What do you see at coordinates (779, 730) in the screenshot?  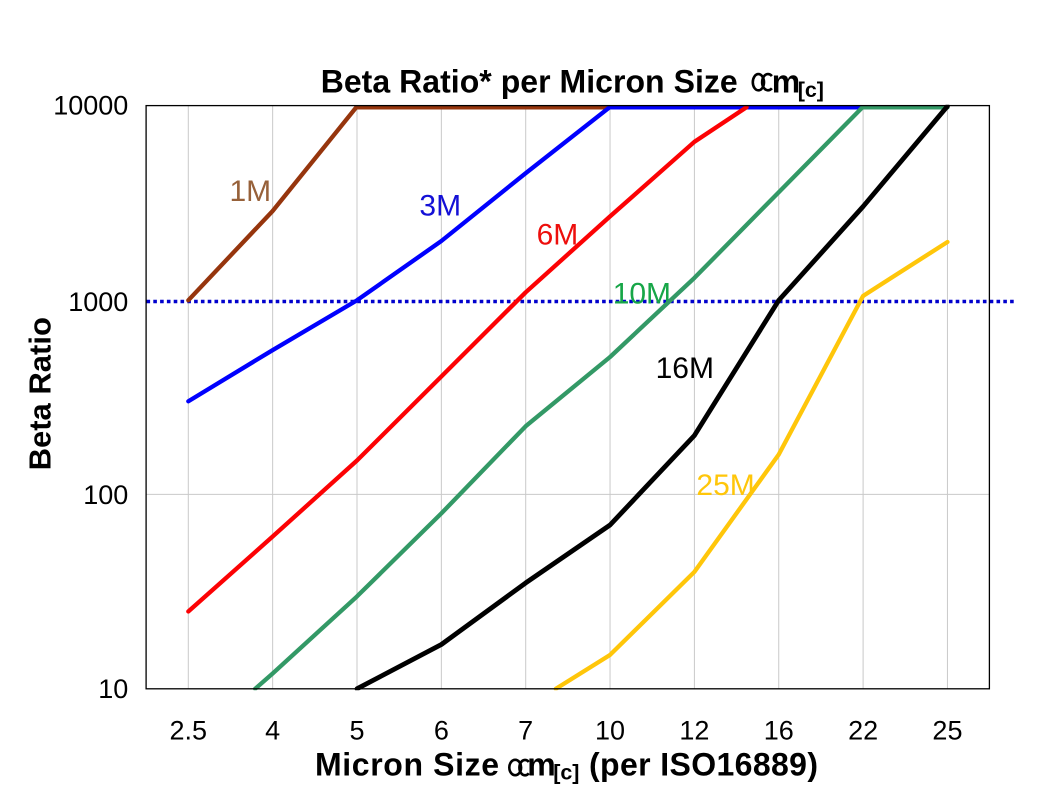 I see `svg-text: 16` at bounding box center [779, 730].